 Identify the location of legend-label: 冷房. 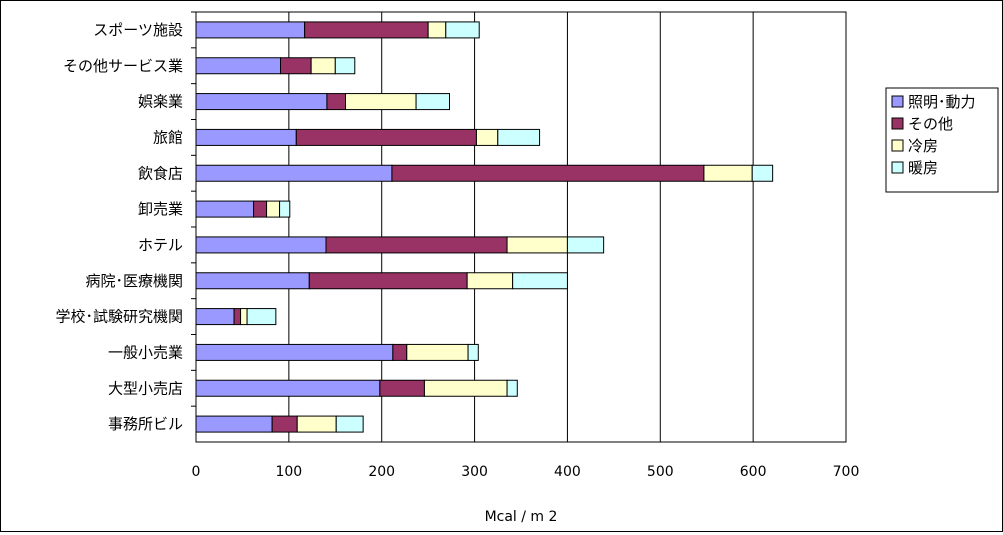
(923, 146).